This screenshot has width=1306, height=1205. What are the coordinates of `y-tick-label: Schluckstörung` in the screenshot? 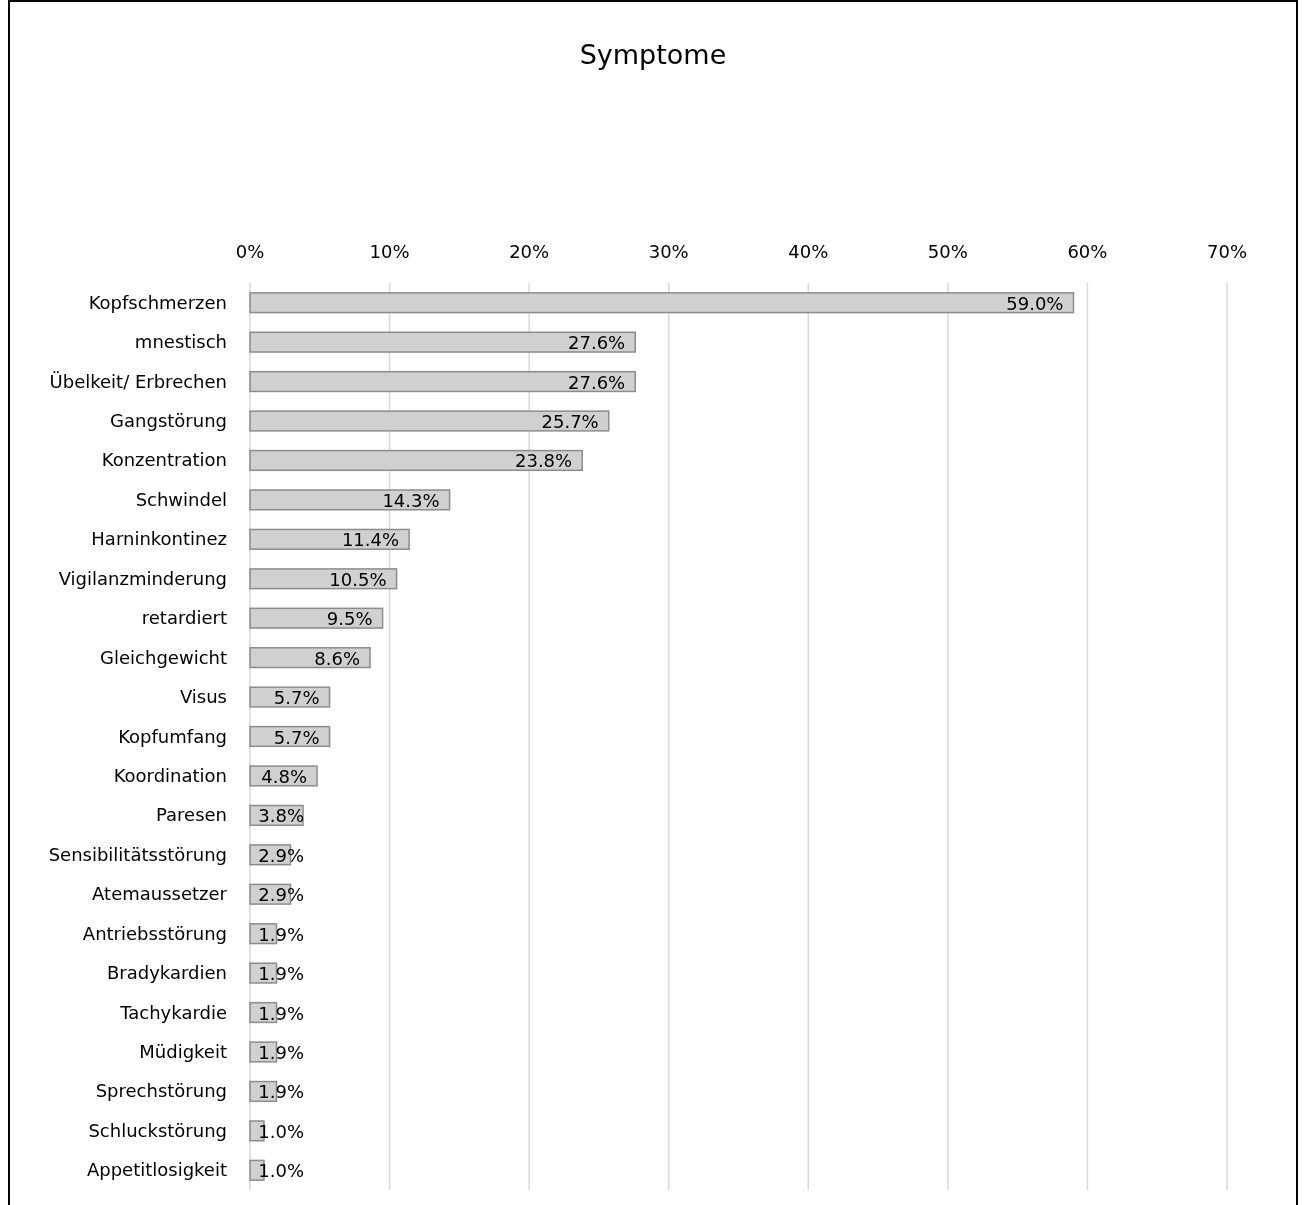 It's located at (157, 1130).